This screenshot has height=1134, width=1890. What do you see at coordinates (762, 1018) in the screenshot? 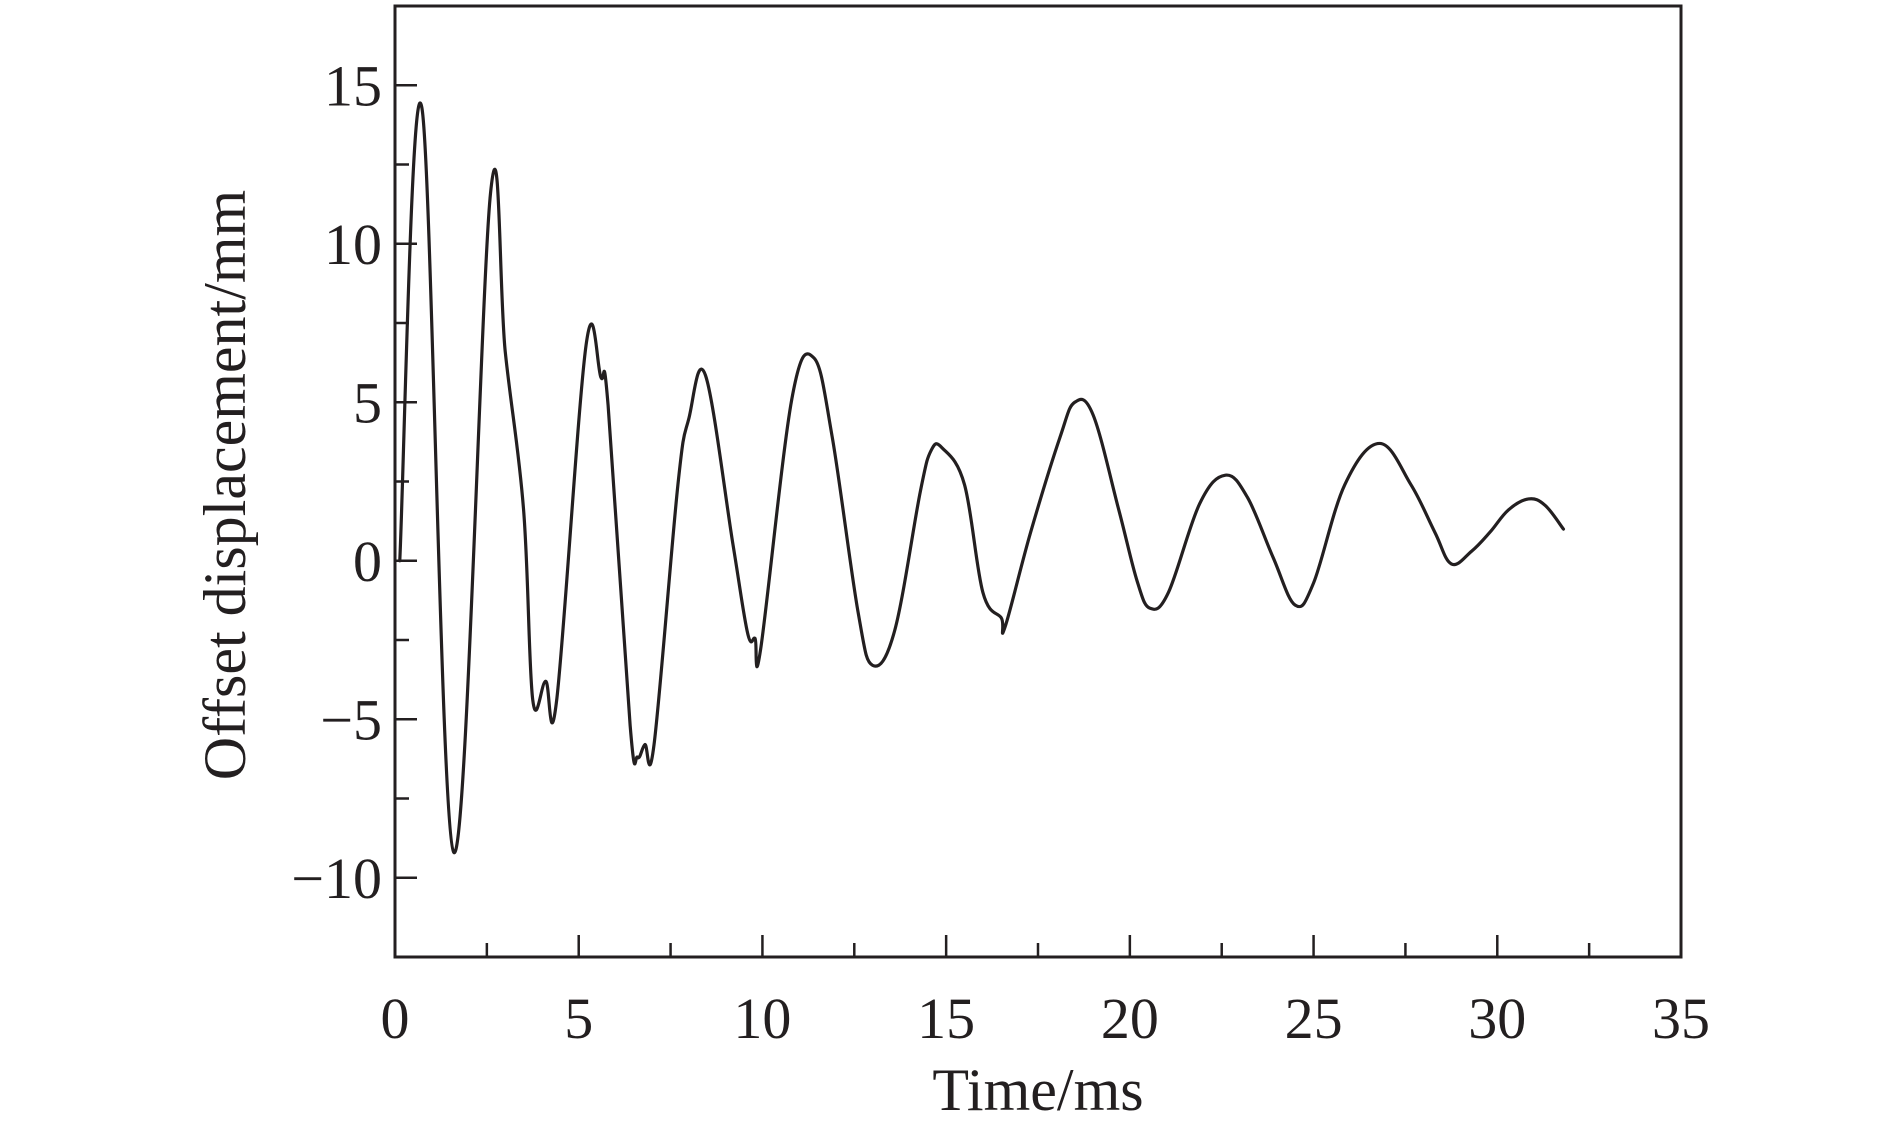
I see `x-tick-label: 10` at bounding box center [762, 1018].